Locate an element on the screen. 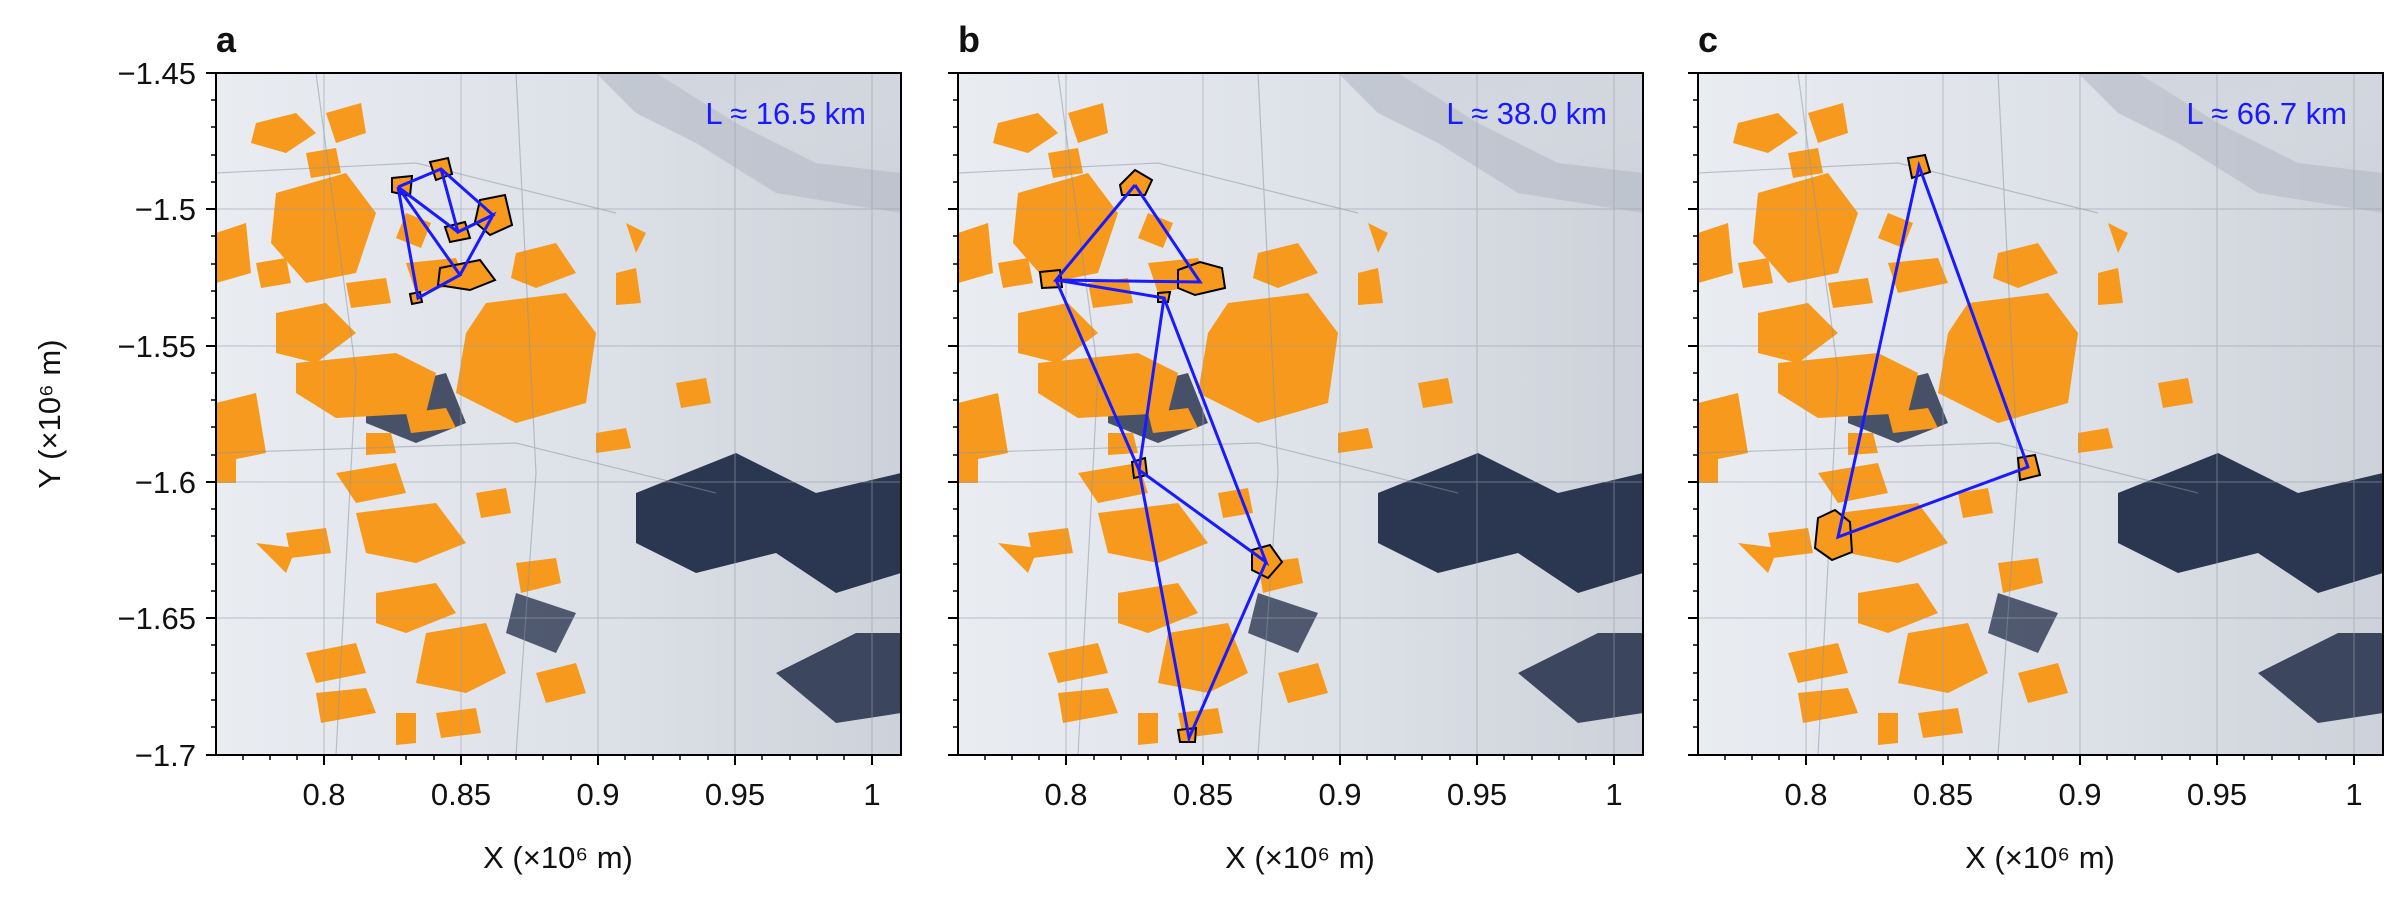  panel-letter-c: c is located at coordinates (1708, 39).